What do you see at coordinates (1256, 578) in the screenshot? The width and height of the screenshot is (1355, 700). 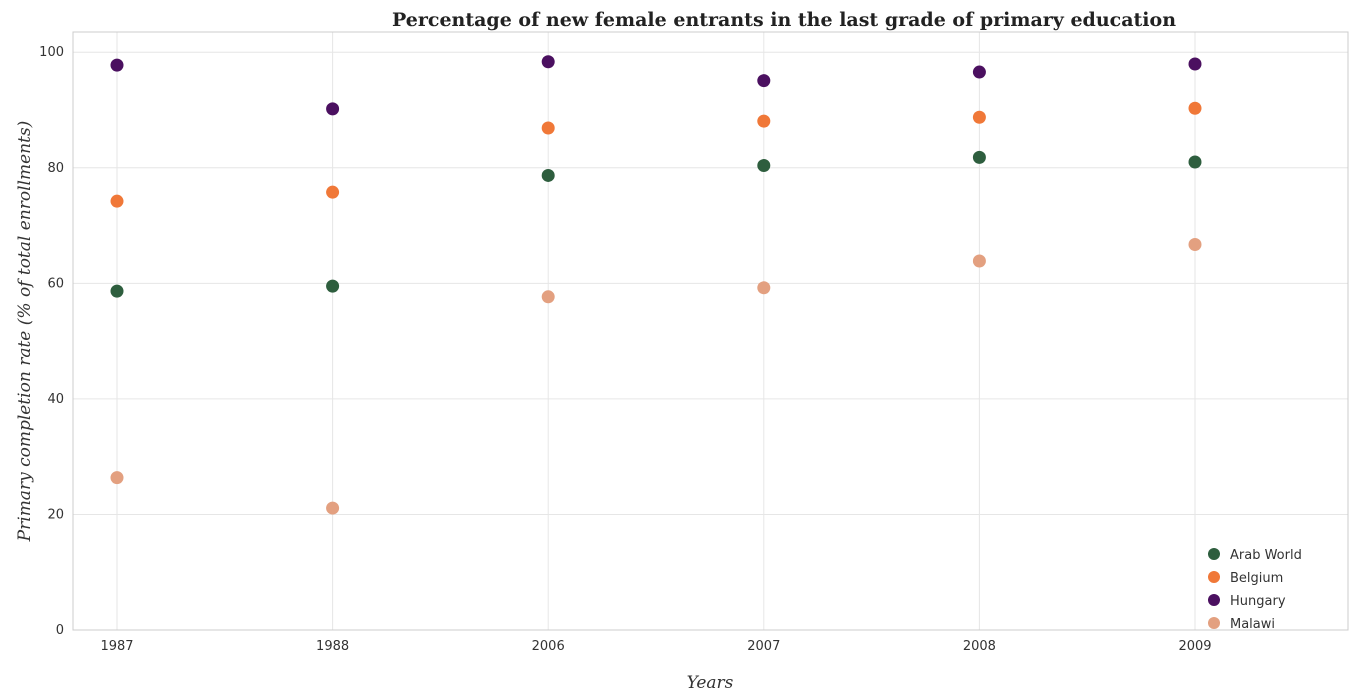 I see `legend-label: Belgium` at bounding box center [1256, 578].